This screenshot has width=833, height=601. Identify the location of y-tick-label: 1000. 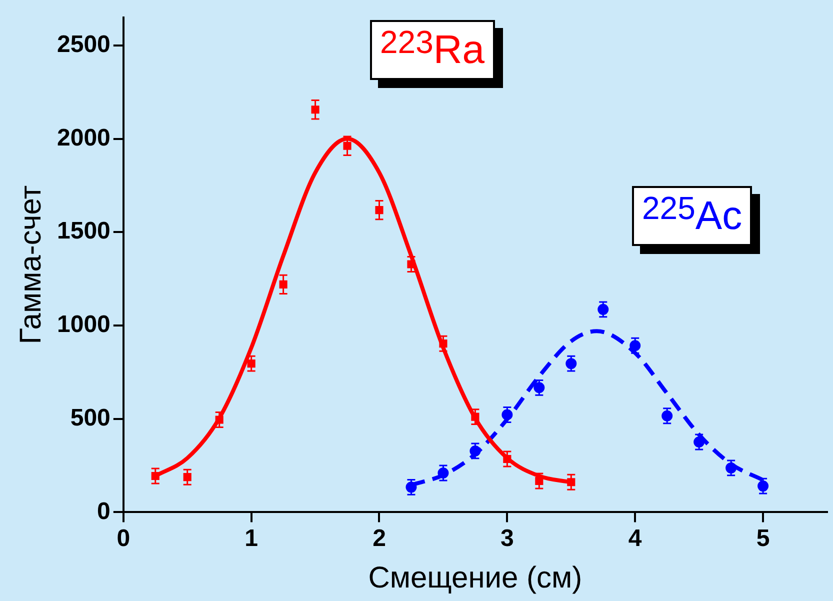
(83, 324).